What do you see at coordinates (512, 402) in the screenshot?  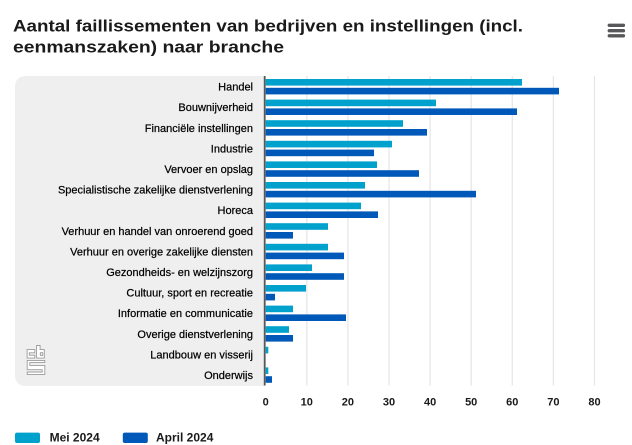 I see `svg-text: 60` at bounding box center [512, 402].